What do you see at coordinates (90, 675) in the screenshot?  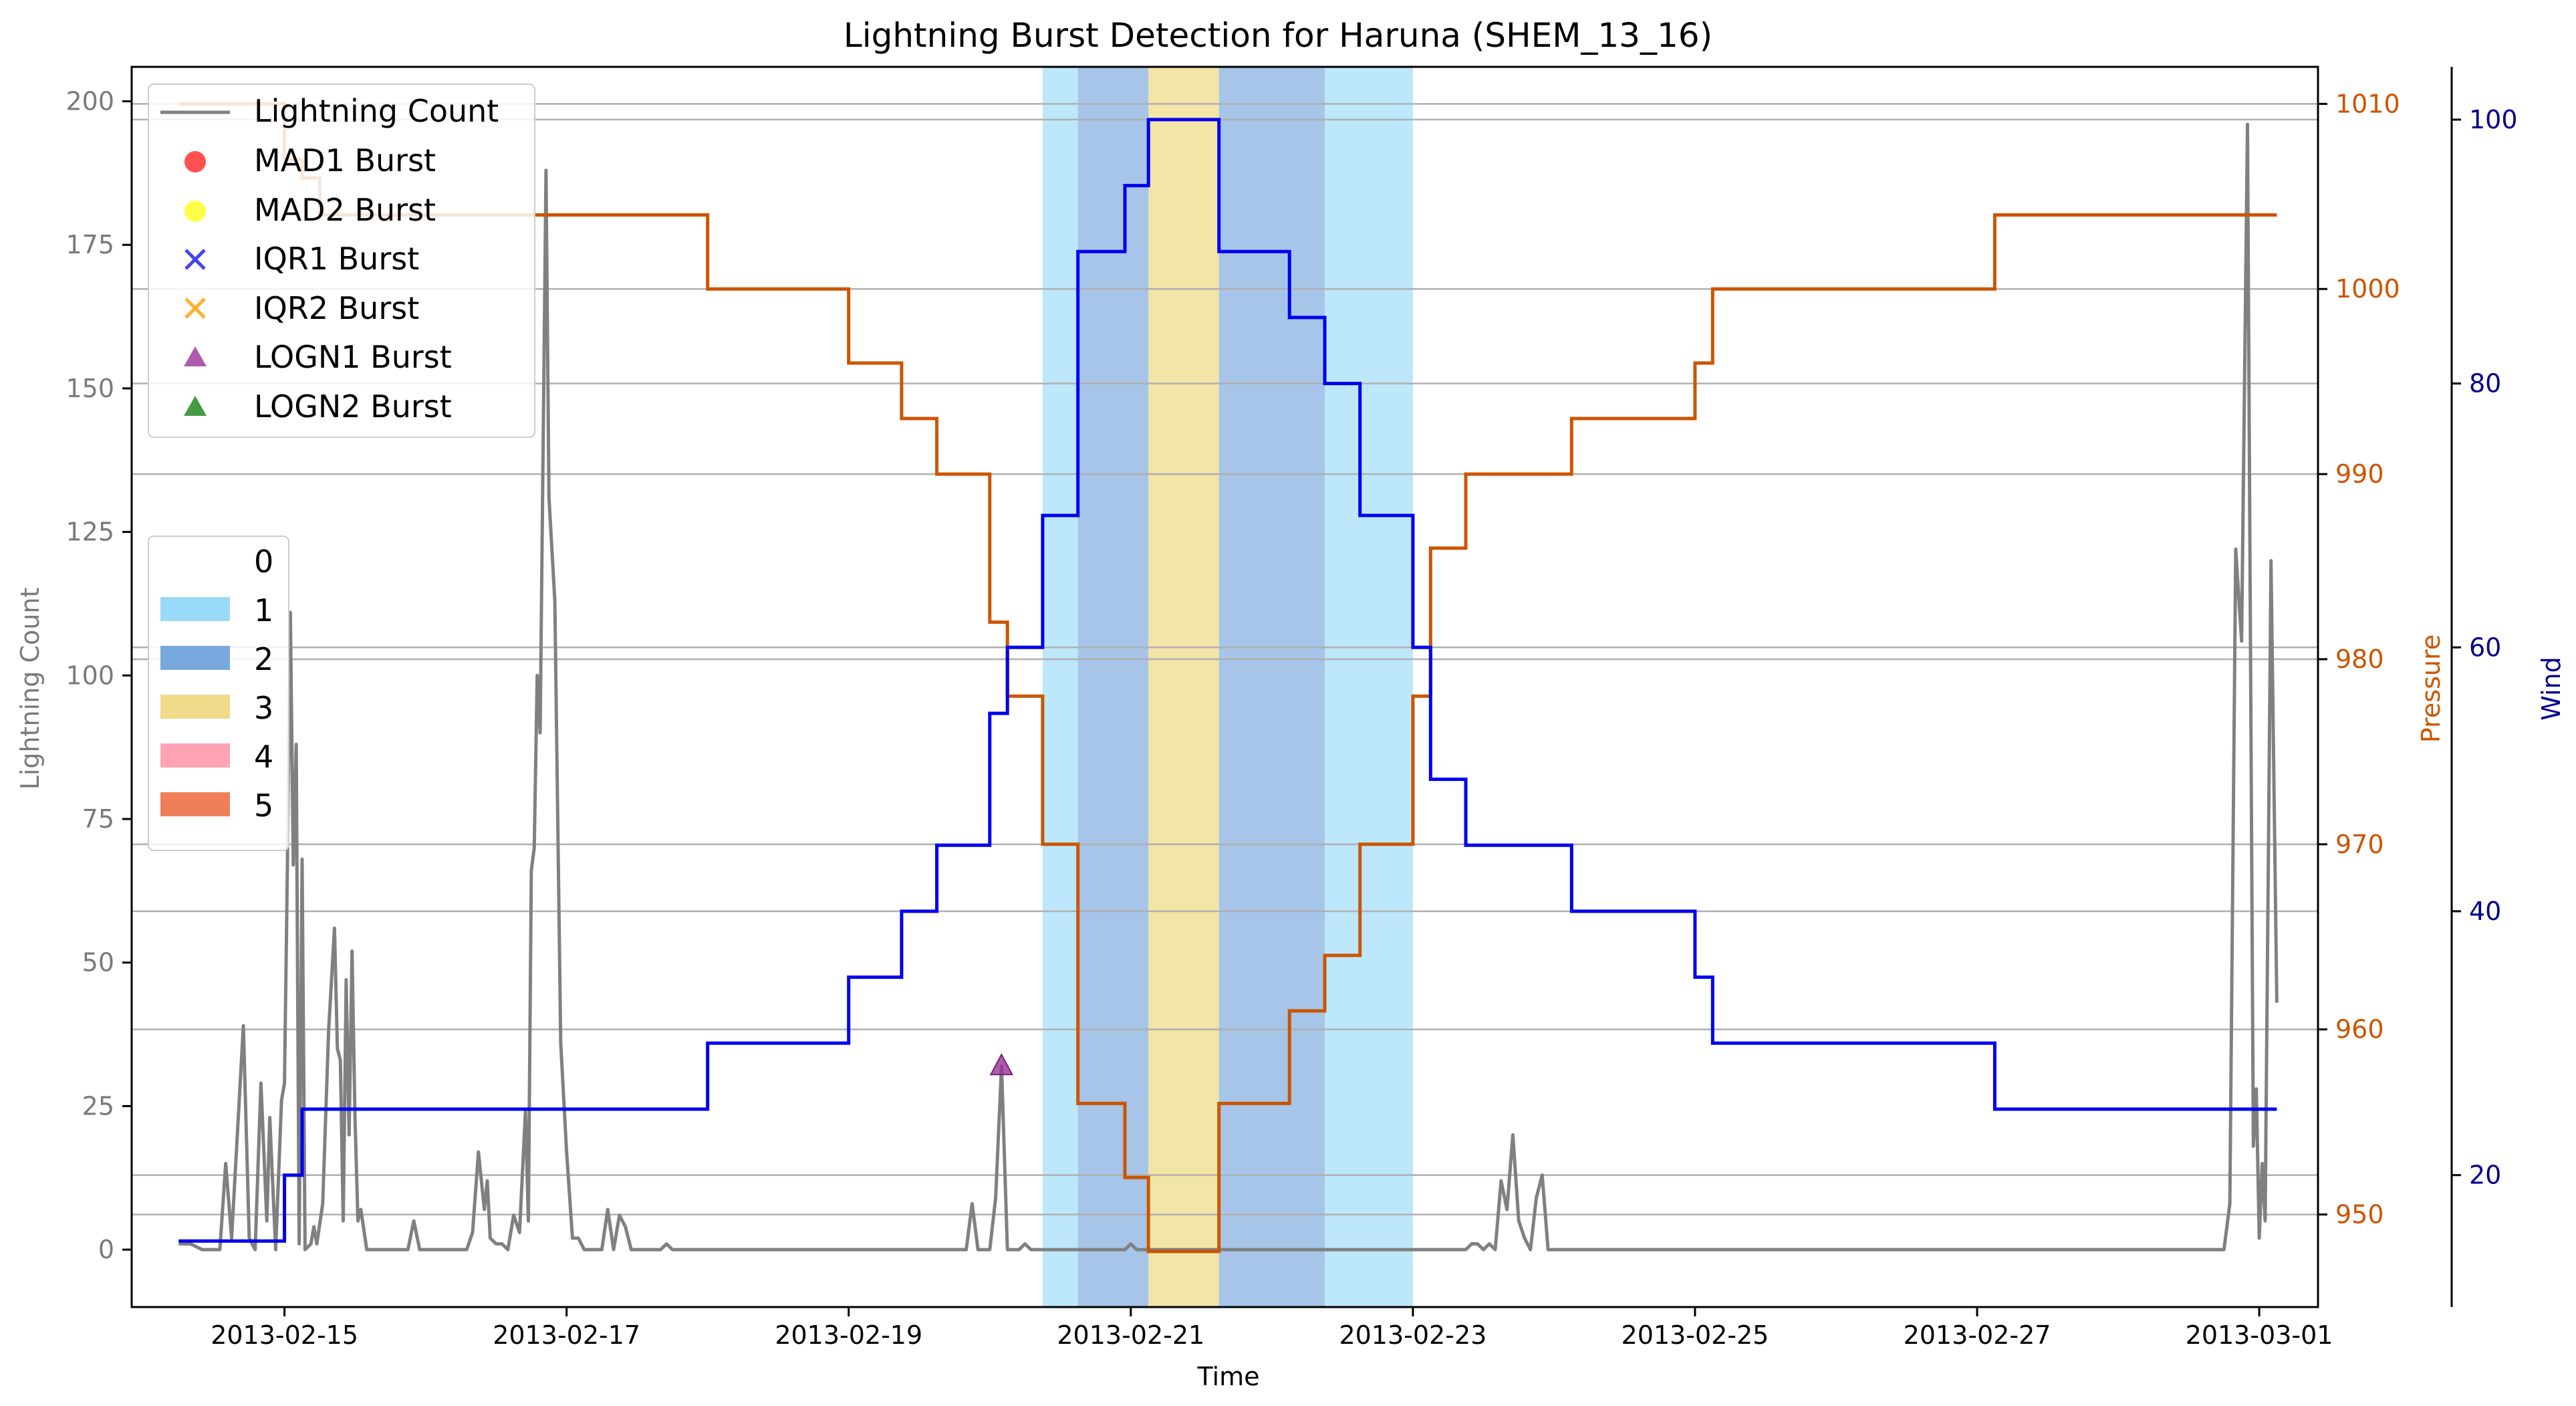 I see `y-left-tick-label-100: 100` at bounding box center [90, 675].